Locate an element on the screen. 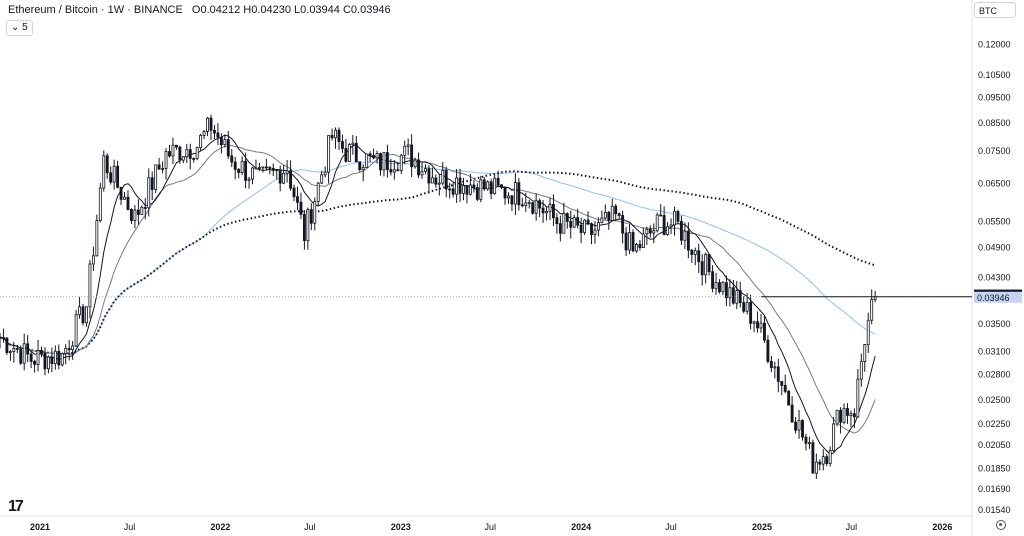 This screenshot has height=536, width=1024. y-tick-label: 0.06500 is located at coordinates (994, 184).